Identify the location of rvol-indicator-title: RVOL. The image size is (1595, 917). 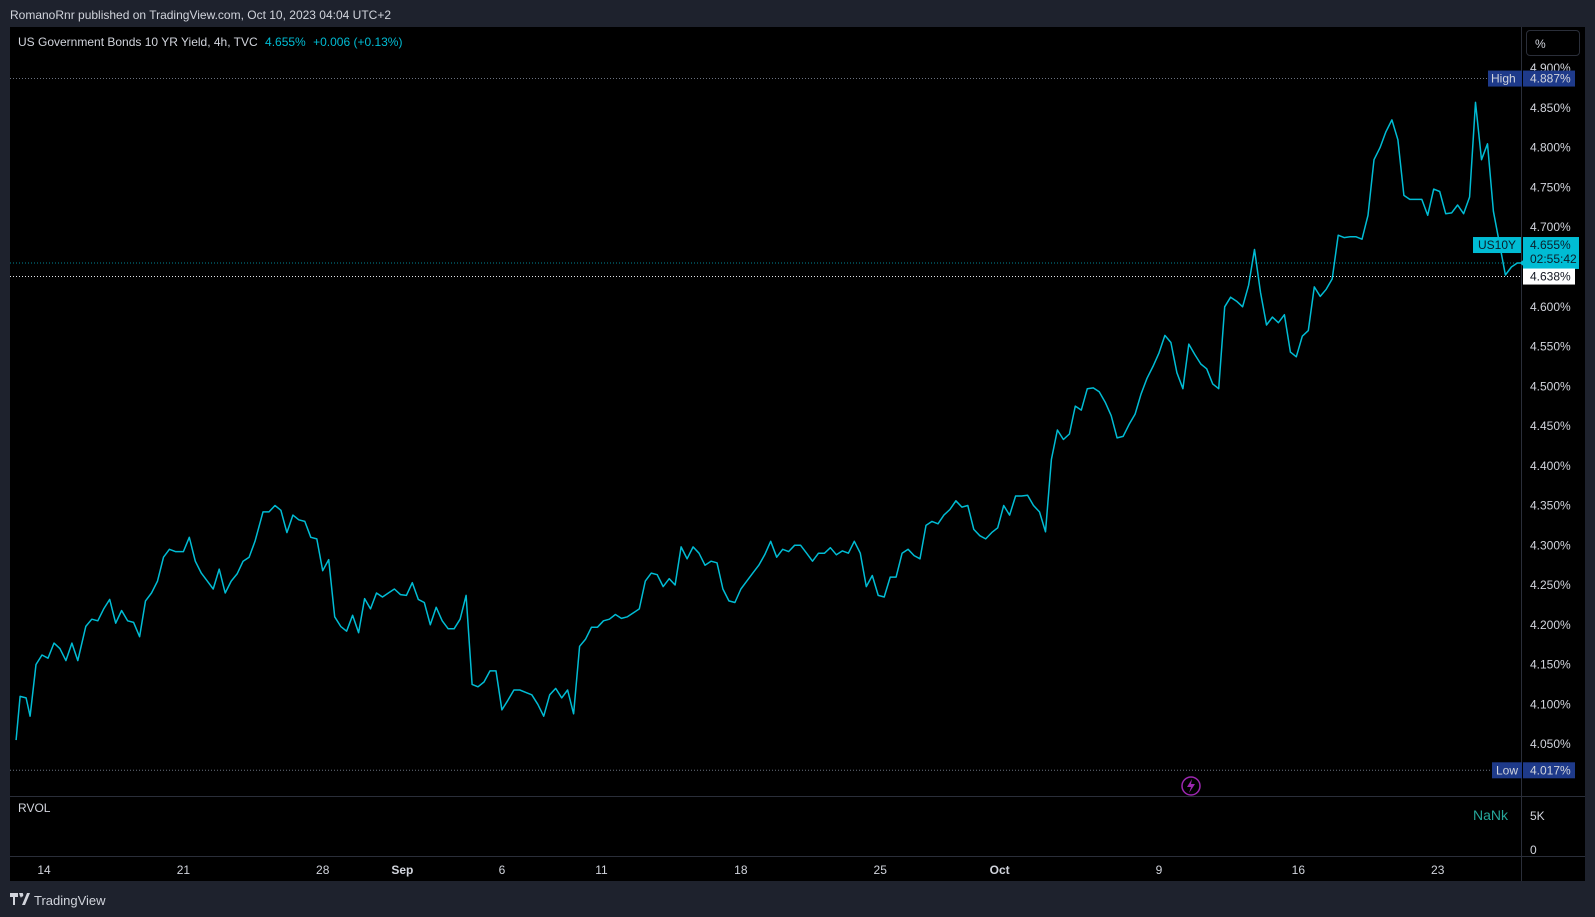
(34, 808).